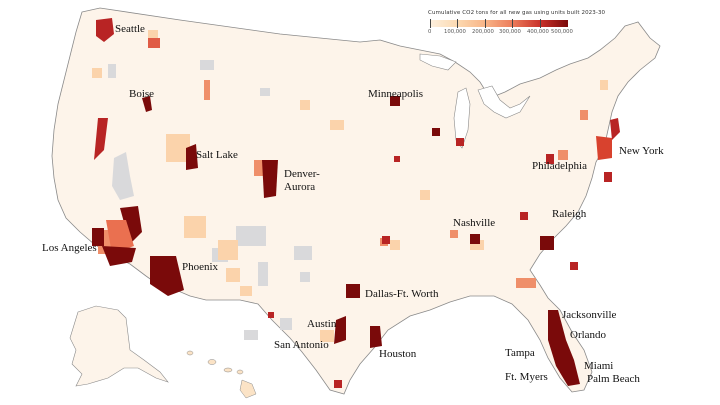 This screenshot has height=405, width=720. I want to click on city-label-boise: Boise, so click(142, 94).